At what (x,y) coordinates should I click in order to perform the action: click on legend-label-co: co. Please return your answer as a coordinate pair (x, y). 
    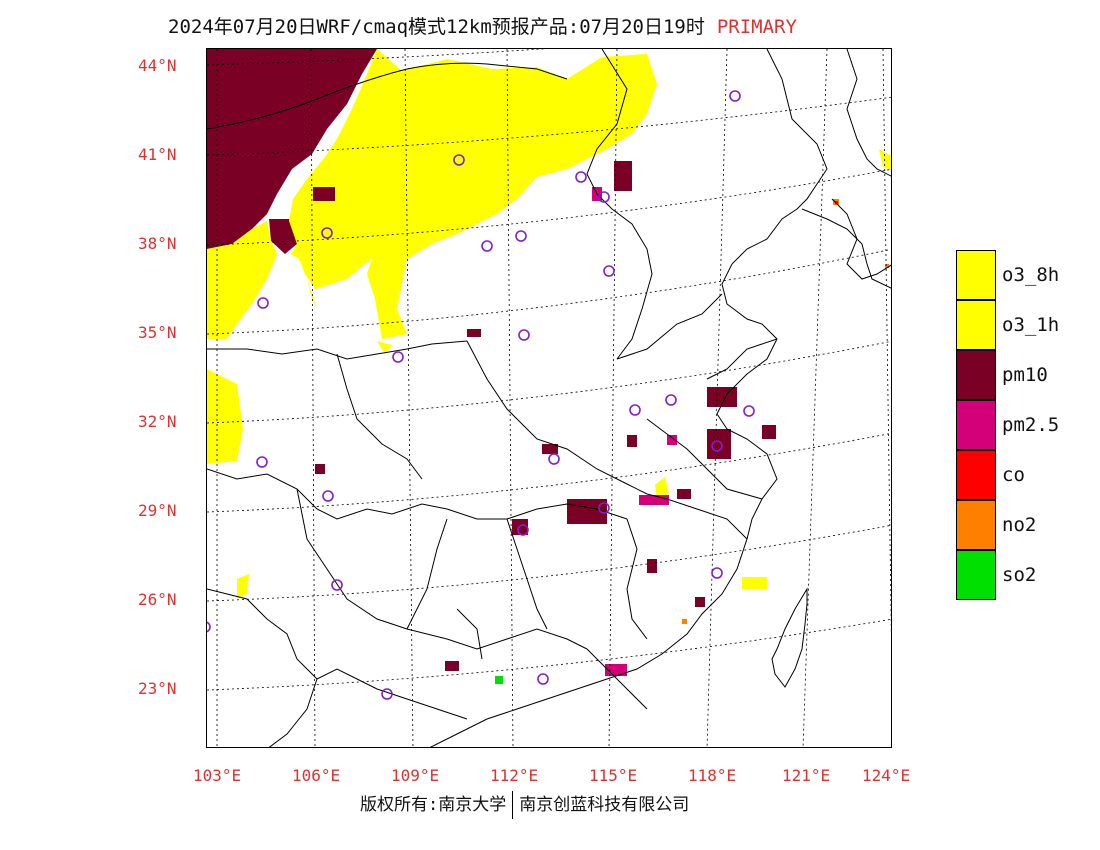
    Looking at the image, I should click on (1013, 475).